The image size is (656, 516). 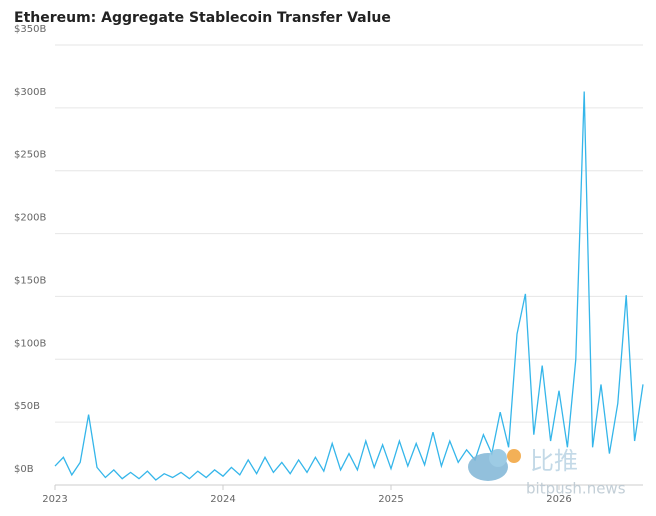 I want to click on x-tick-label: 2025, so click(x=390, y=499).